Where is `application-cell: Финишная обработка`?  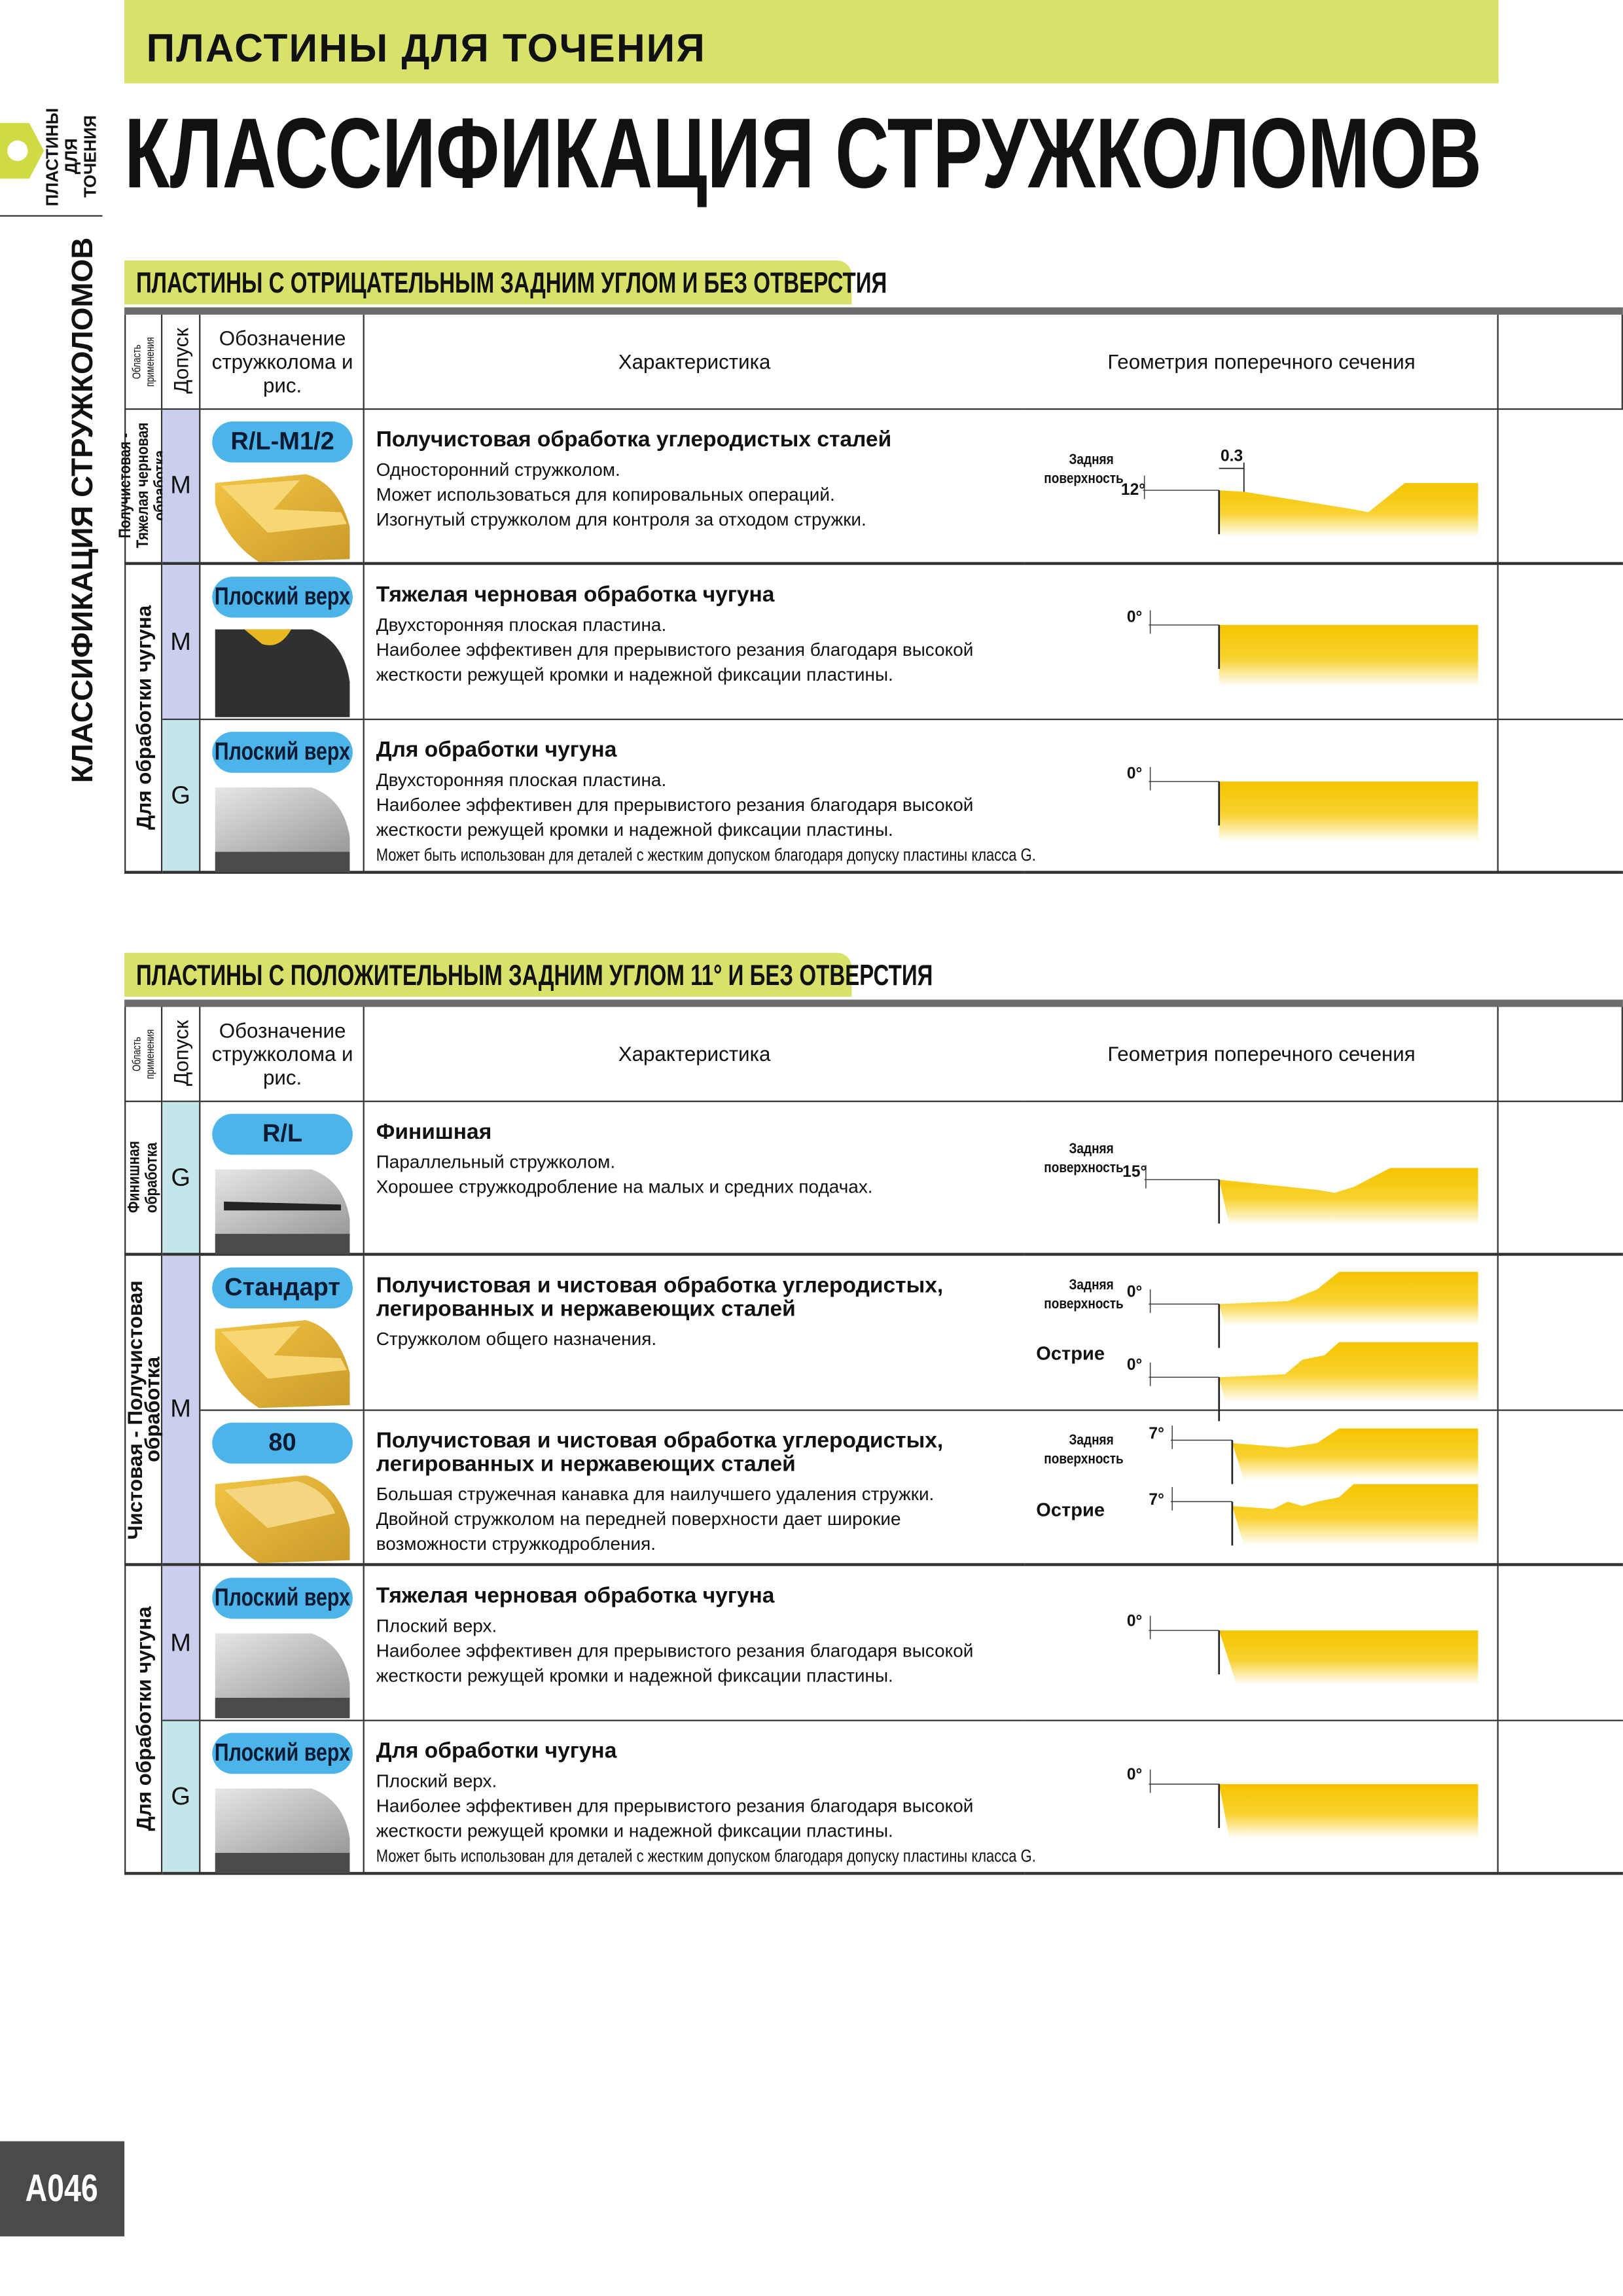 application-cell: Финишная обработка is located at coordinates (143, 1179).